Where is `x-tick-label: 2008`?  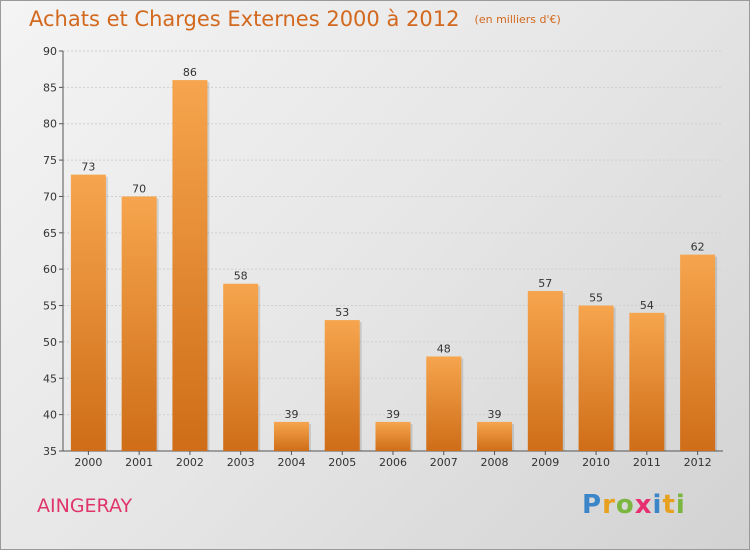
x-tick-label: 2008 is located at coordinates (495, 462).